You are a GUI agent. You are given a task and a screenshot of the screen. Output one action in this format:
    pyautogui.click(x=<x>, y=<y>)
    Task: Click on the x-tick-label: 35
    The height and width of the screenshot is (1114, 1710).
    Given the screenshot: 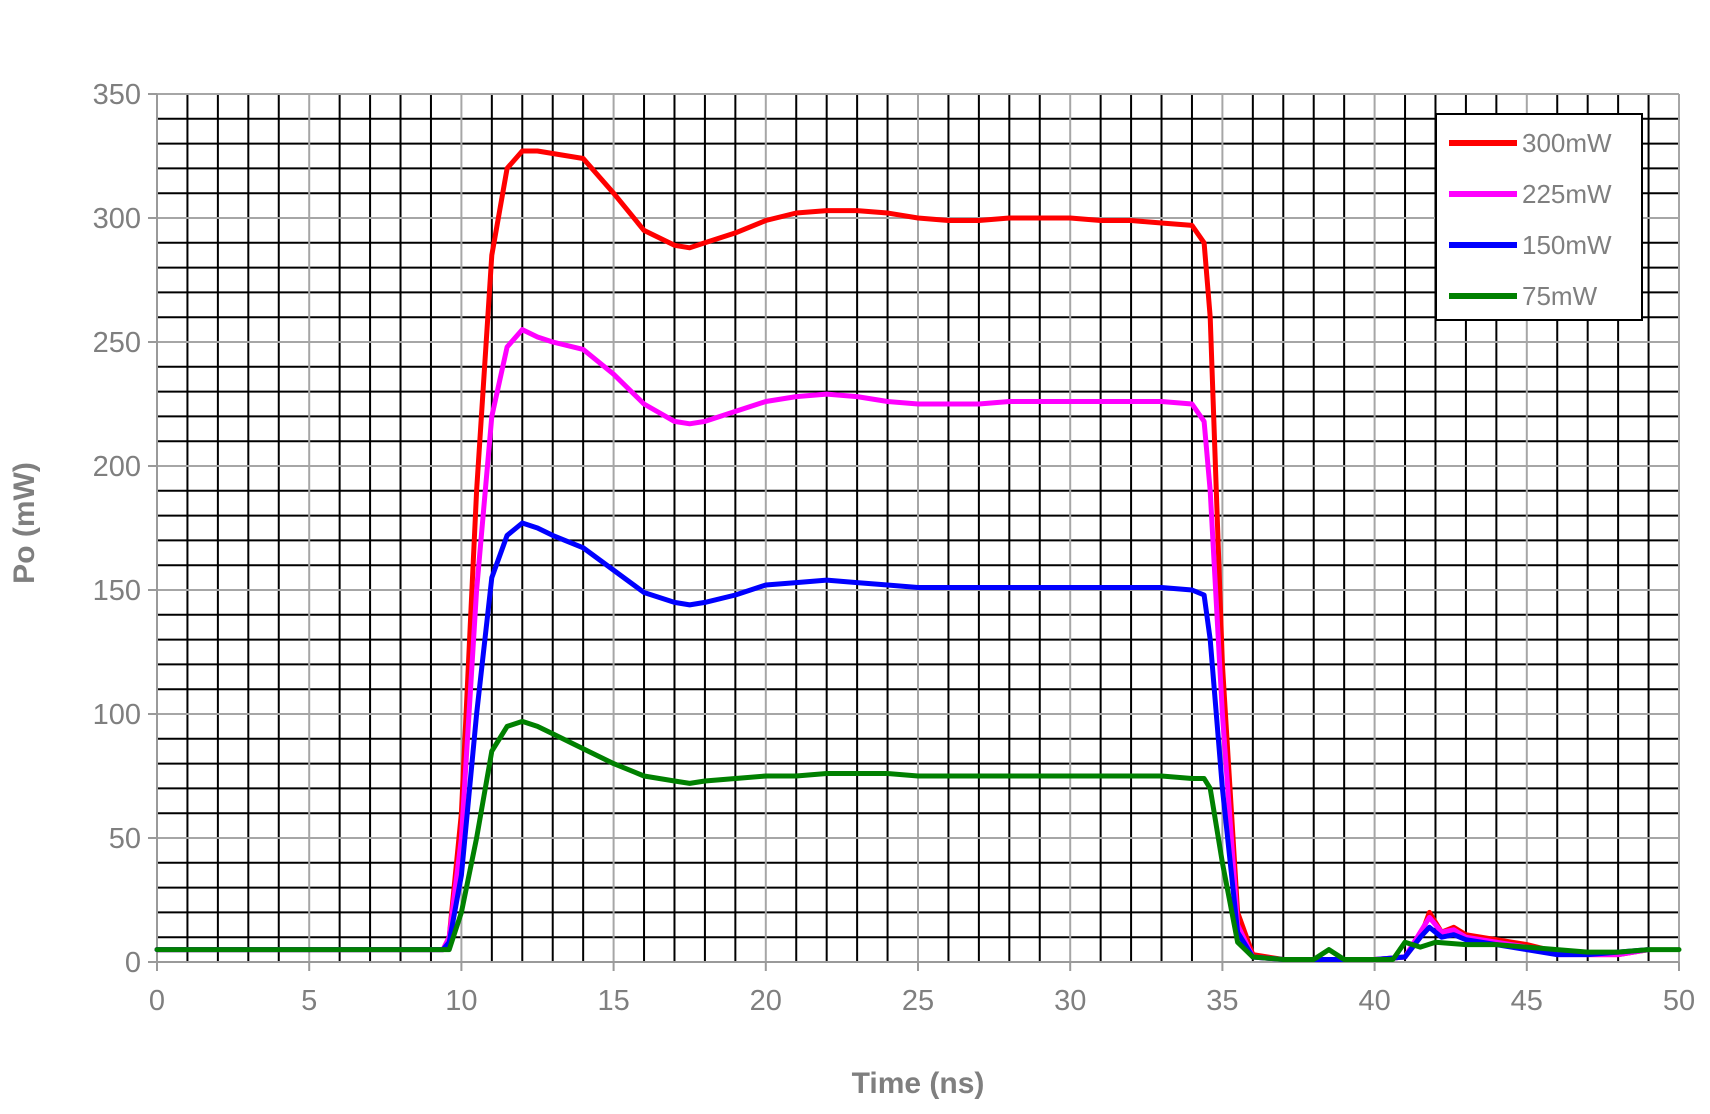 What is the action you would take?
    pyautogui.click(x=1222, y=1001)
    